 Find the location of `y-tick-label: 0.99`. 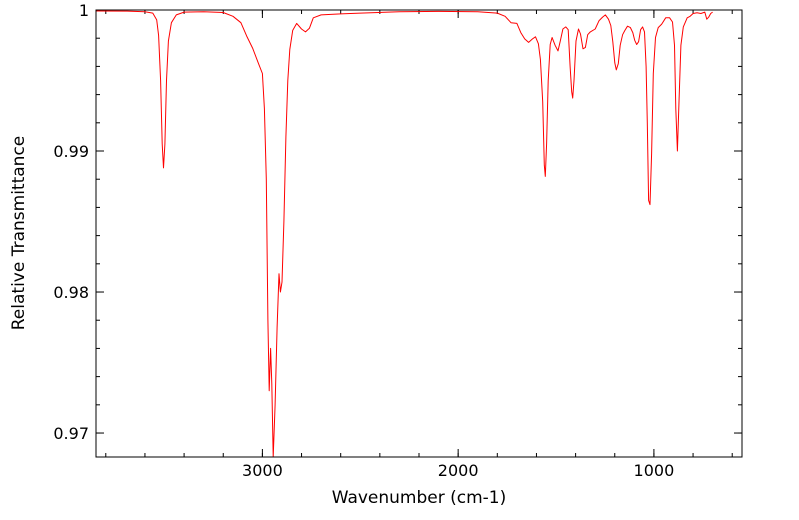

y-tick-label: 0.99 is located at coordinates (71, 151).